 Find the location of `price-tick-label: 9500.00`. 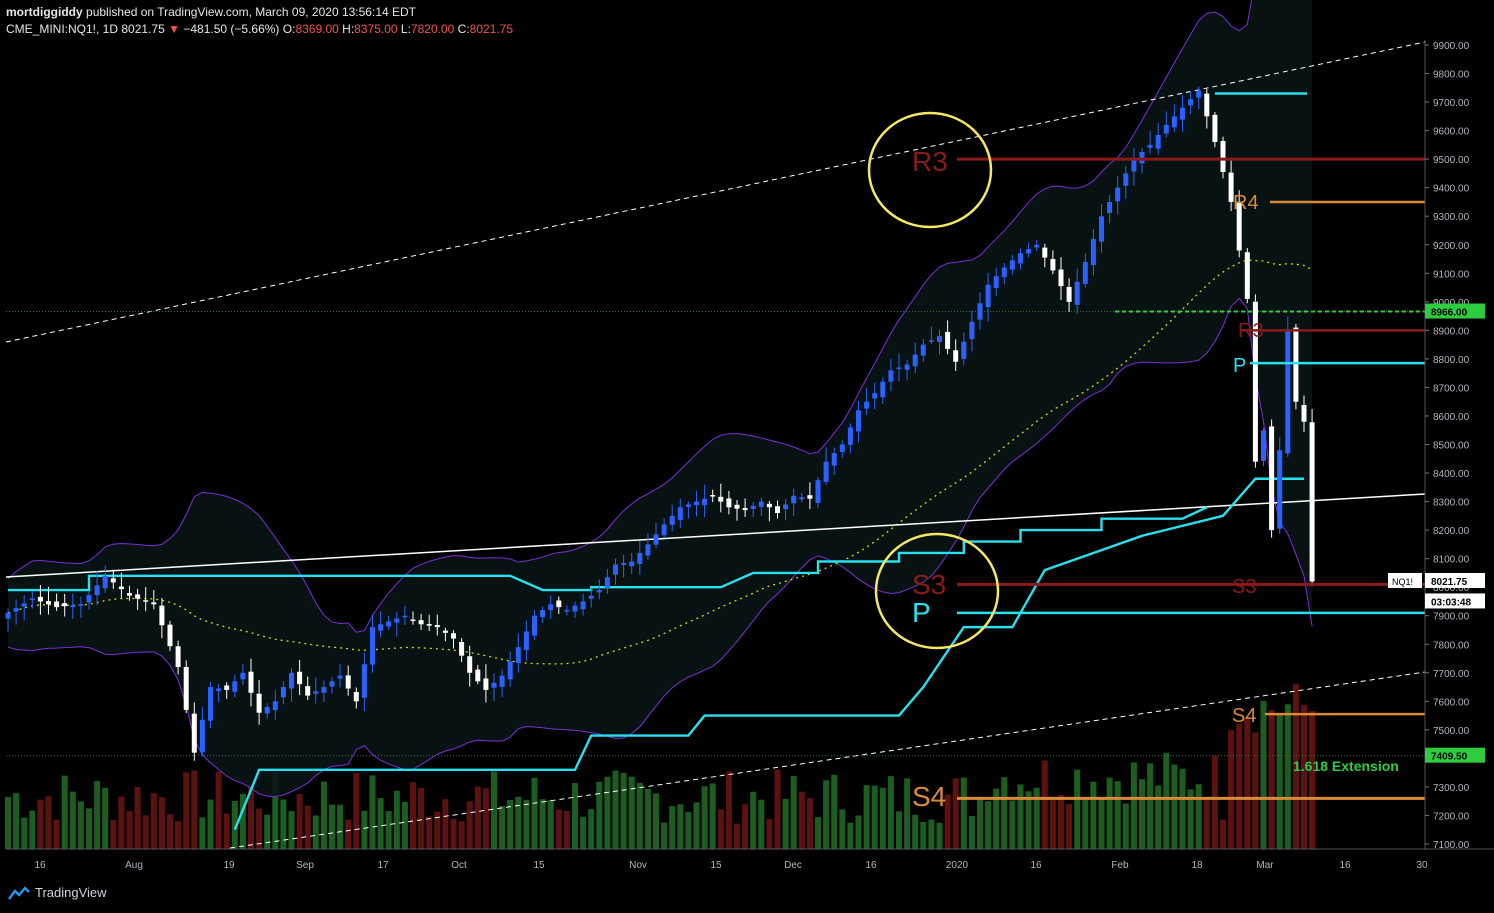

price-tick-label: 9500.00 is located at coordinates (1451, 160).